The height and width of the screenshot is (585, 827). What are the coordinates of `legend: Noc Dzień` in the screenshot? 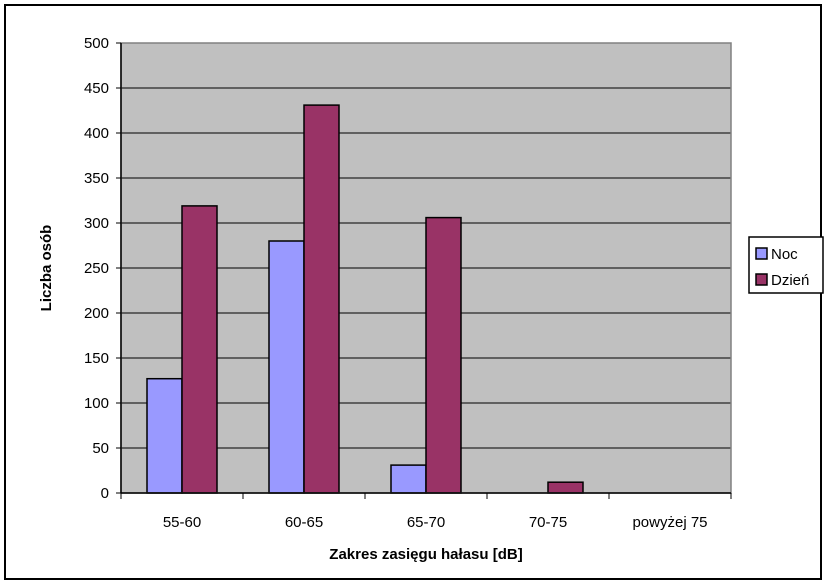 It's located at (786, 265).